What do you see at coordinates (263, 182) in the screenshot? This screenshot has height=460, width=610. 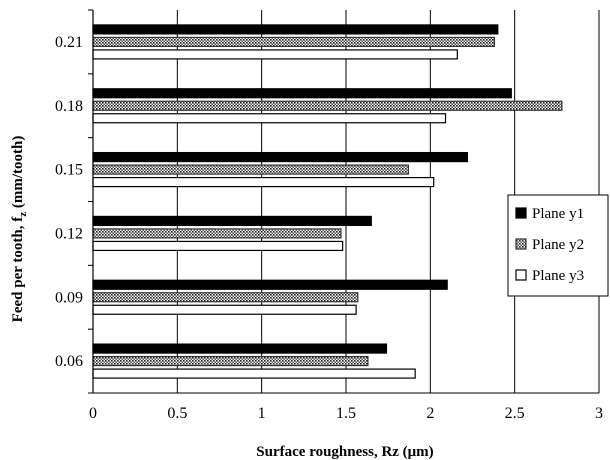 I see `bar-plane-y3-0.15` at bounding box center [263, 182].